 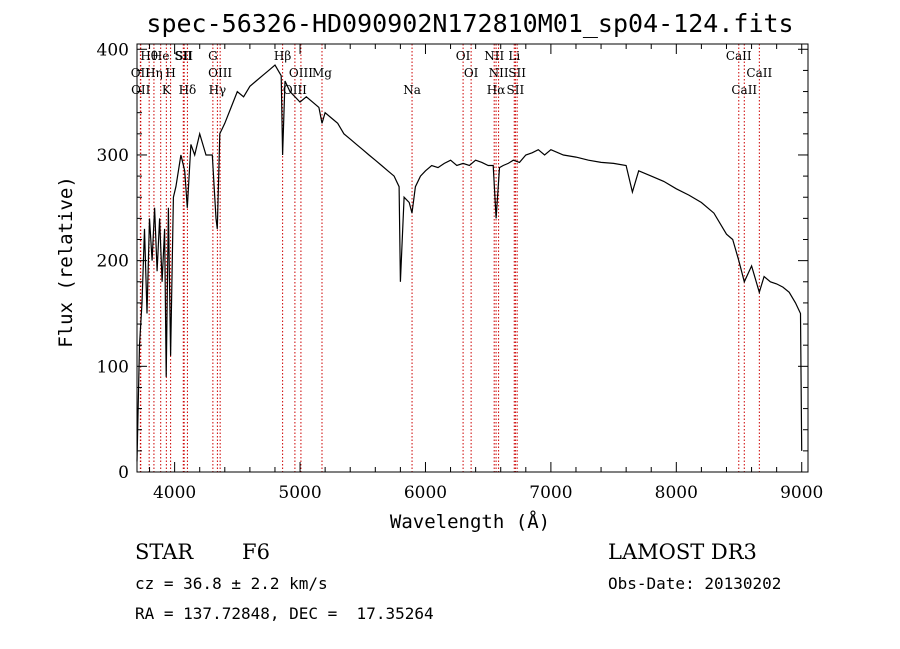 What do you see at coordinates (113, 50) in the screenshot?
I see `y-tick-label: 400` at bounding box center [113, 50].